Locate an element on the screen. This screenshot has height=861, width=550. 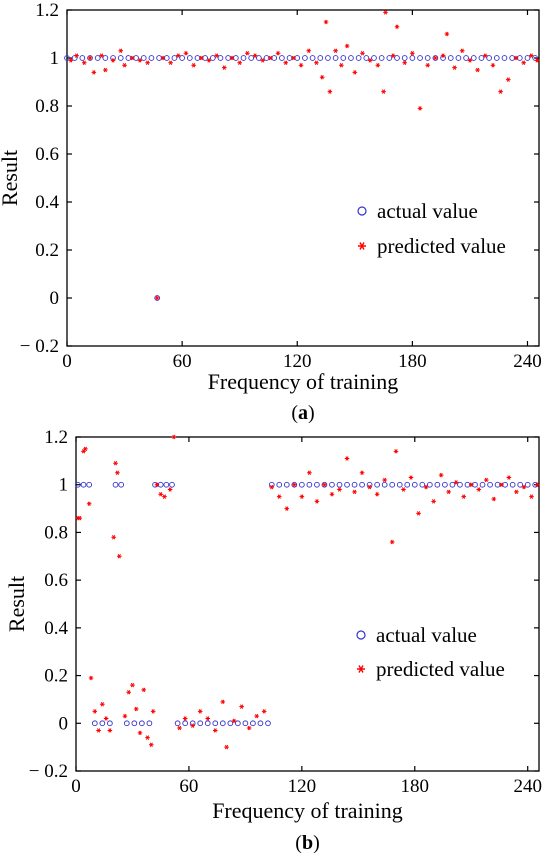
chart-a-y-tick-label: 0.2 is located at coordinates (47, 250).